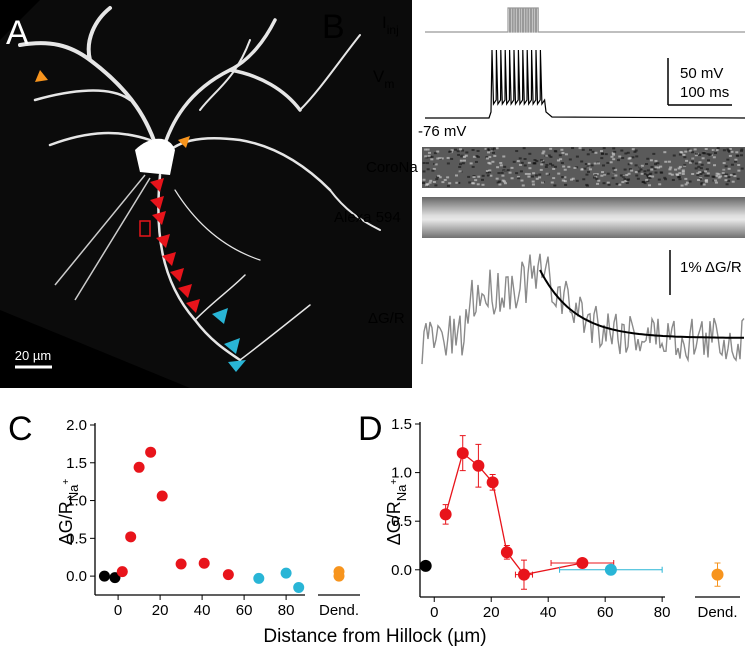 This screenshot has height=661, width=749. I want to click on y-axis-label: ΔG/RNa+, so click(68, 512).